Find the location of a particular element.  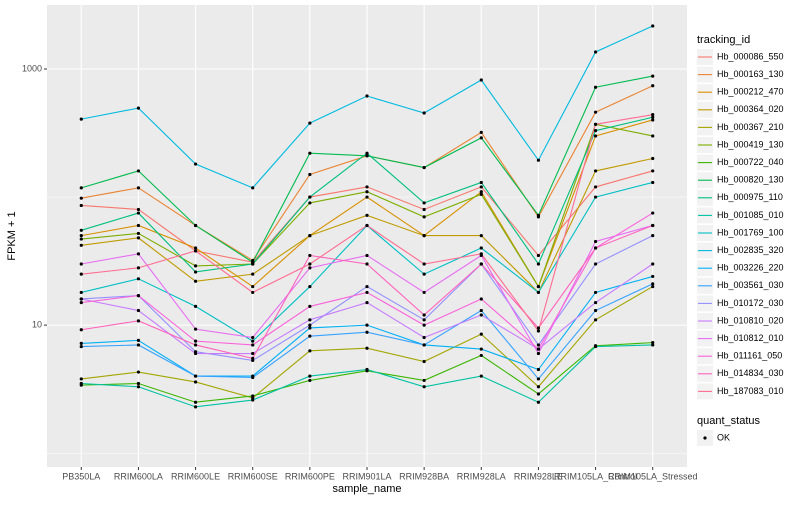

x-tick-label: RRIM600LA is located at coordinates (138, 476).